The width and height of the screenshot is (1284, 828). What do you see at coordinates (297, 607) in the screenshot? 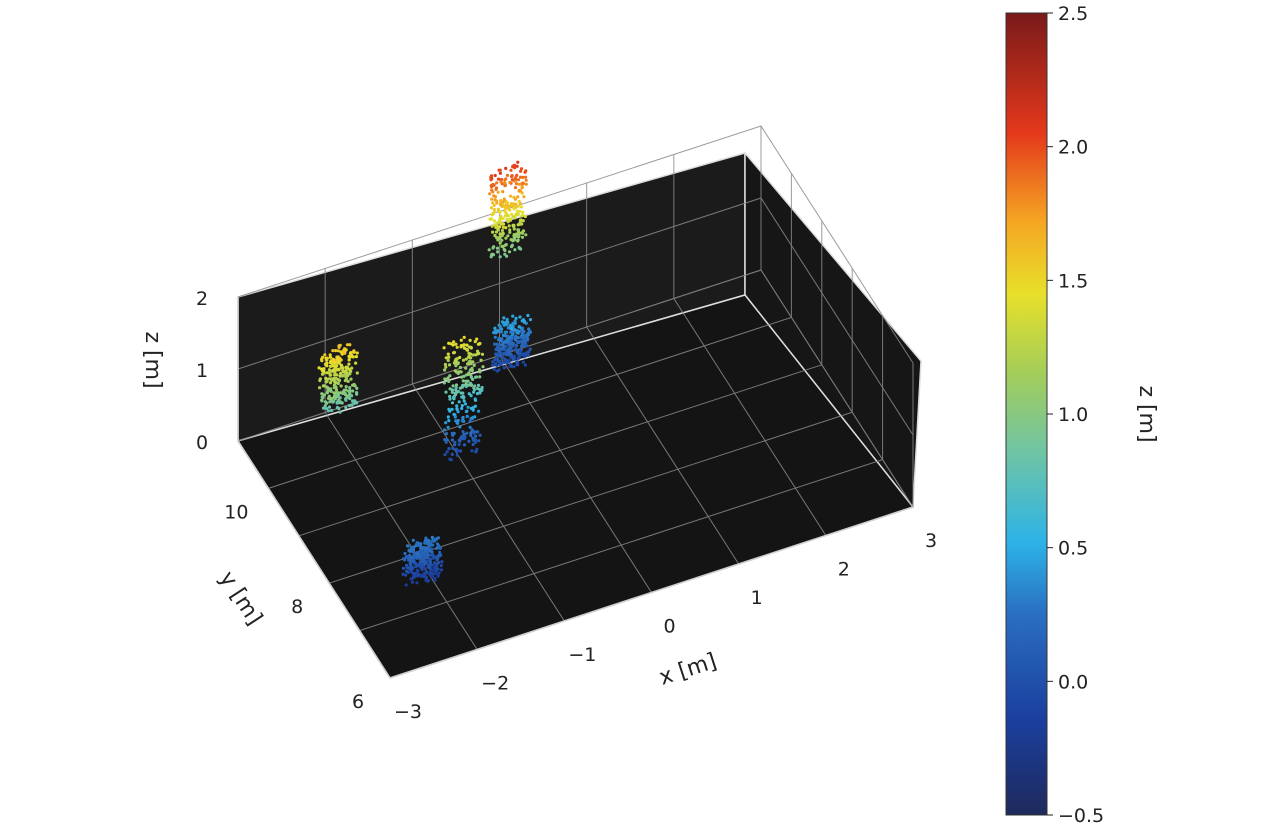
I see `y-tick-label: 8` at bounding box center [297, 607].